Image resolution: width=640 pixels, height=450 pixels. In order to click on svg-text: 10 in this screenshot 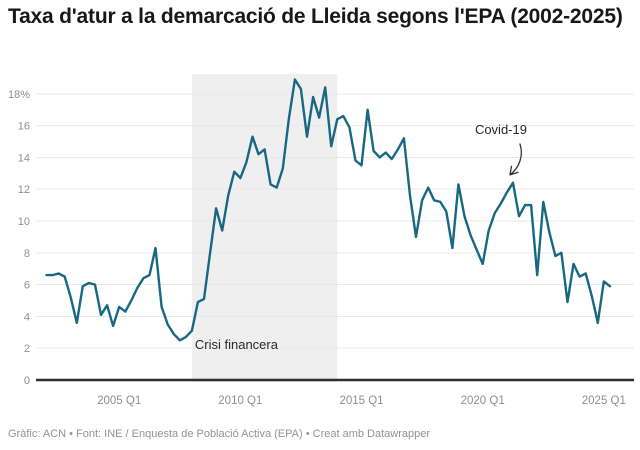, I will do `click(24, 222)`.